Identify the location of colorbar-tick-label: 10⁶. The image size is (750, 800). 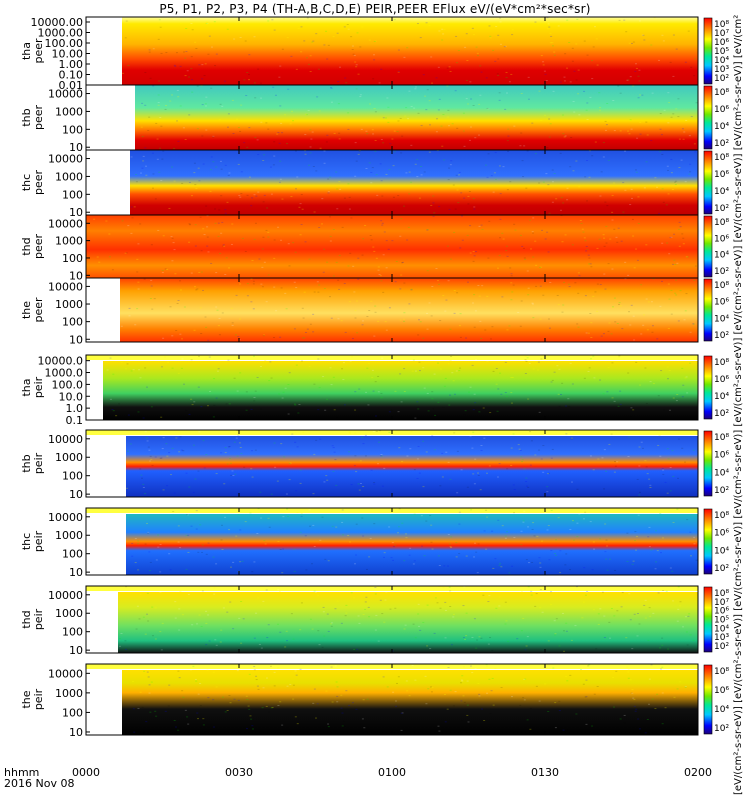
(721, 239).